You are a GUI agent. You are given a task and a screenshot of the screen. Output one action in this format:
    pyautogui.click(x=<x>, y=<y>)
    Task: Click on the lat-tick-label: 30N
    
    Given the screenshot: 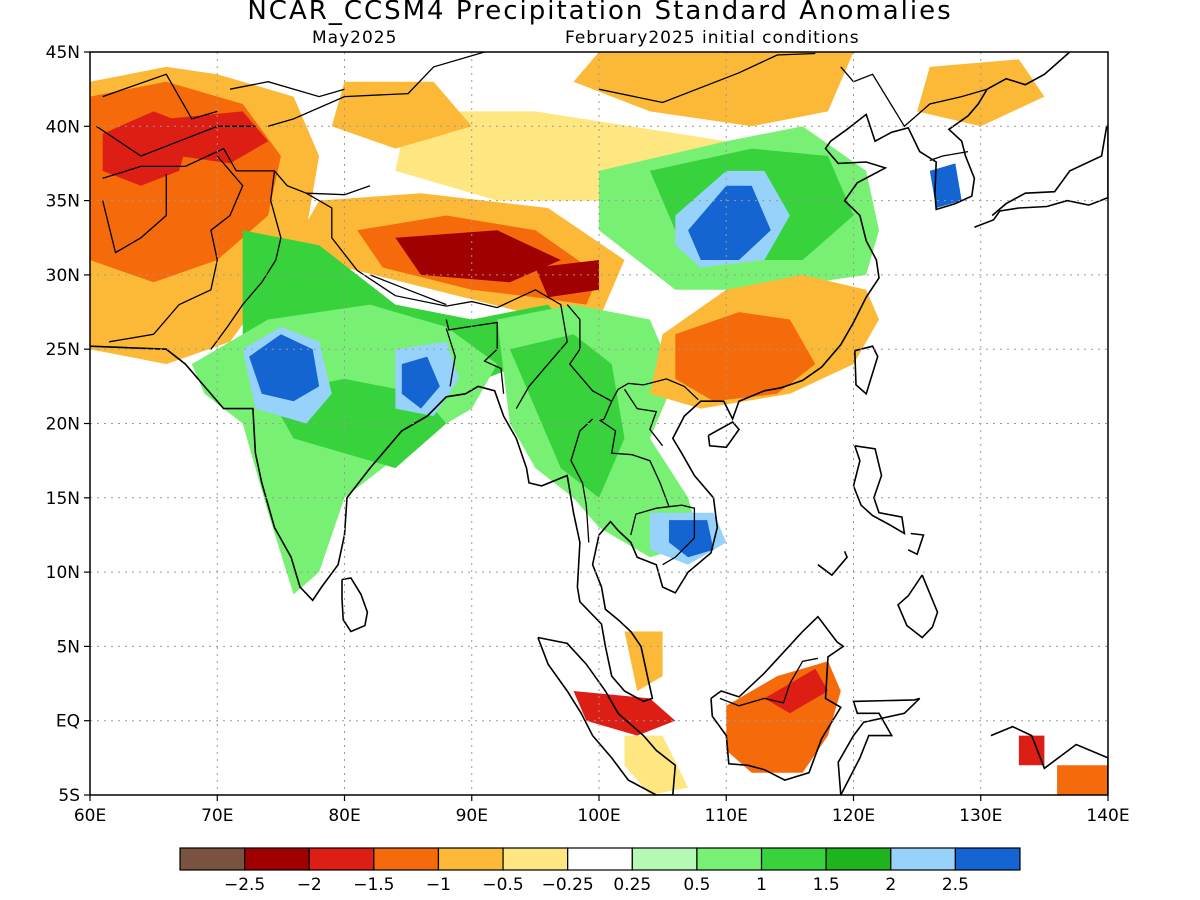 What is the action you would take?
    pyautogui.click(x=63, y=276)
    